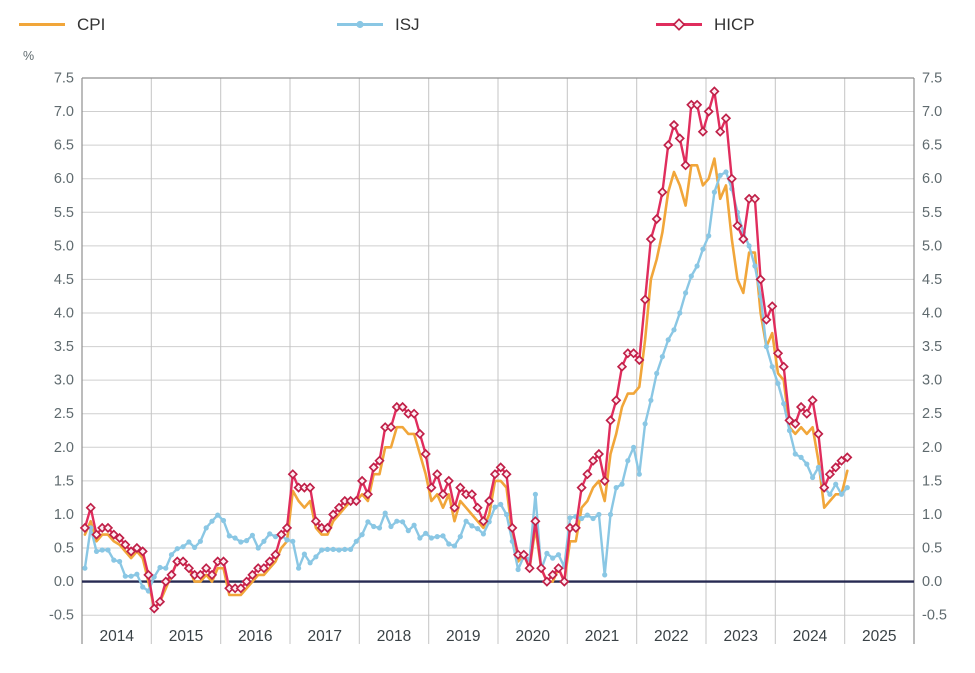 This screenshot has width=975, height=673. I want to click on svg-text: 2018, so click(394, 636).